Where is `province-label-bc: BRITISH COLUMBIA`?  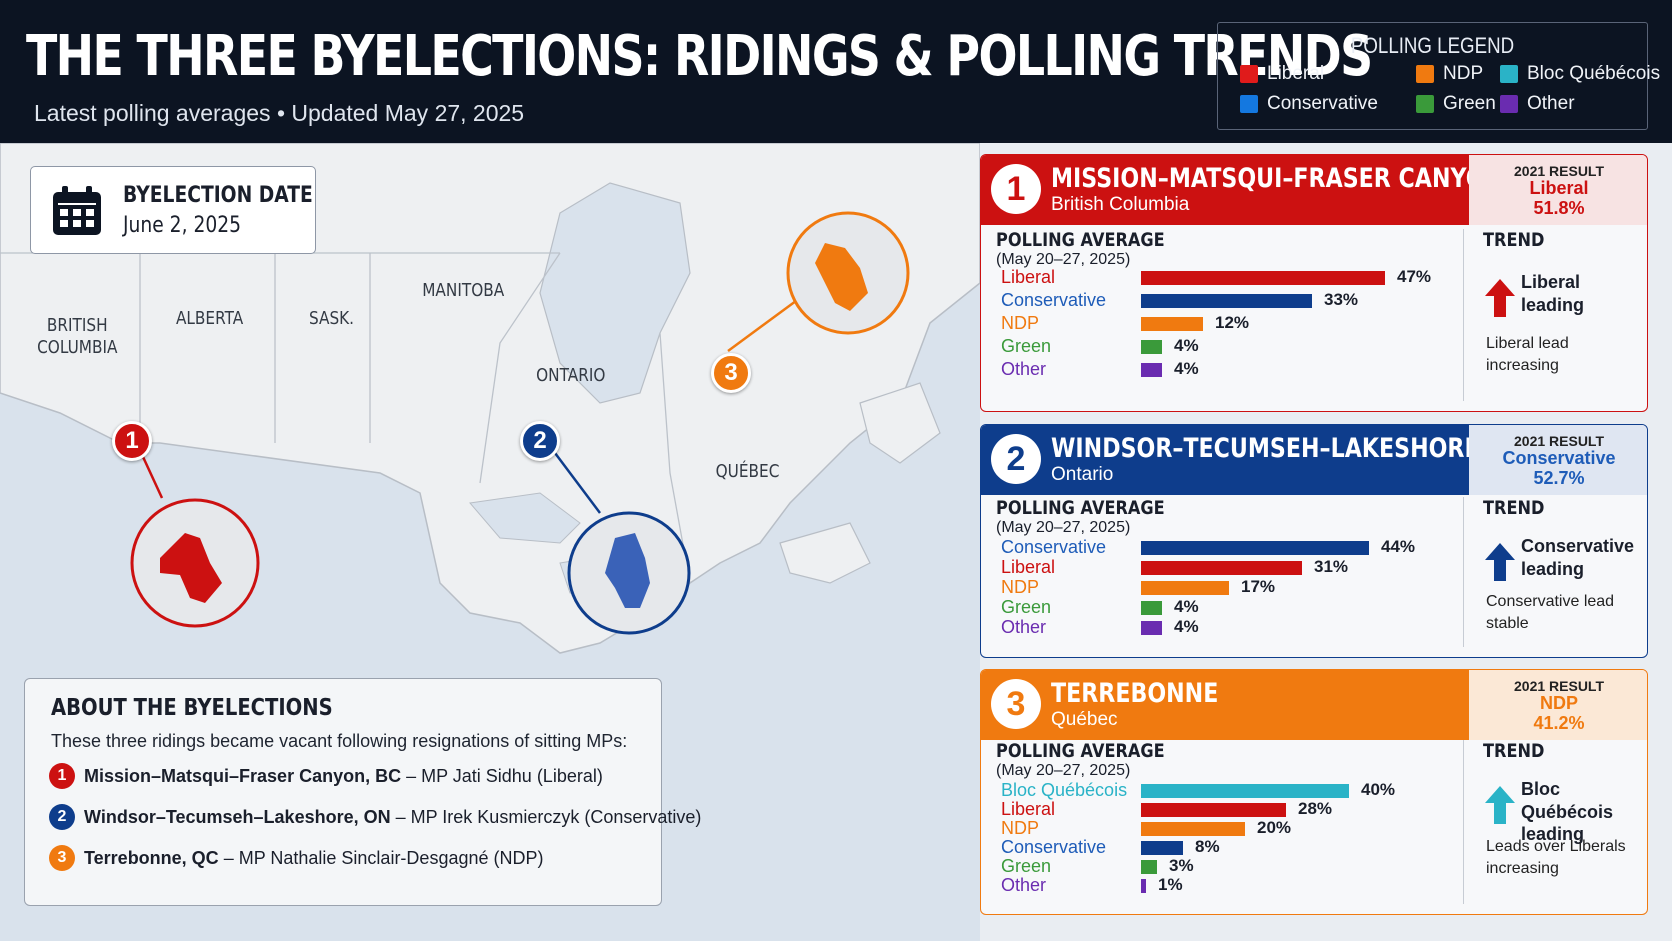
province-label-bc: BRITISH COLUMBIA is located at coordinates (77, 336).